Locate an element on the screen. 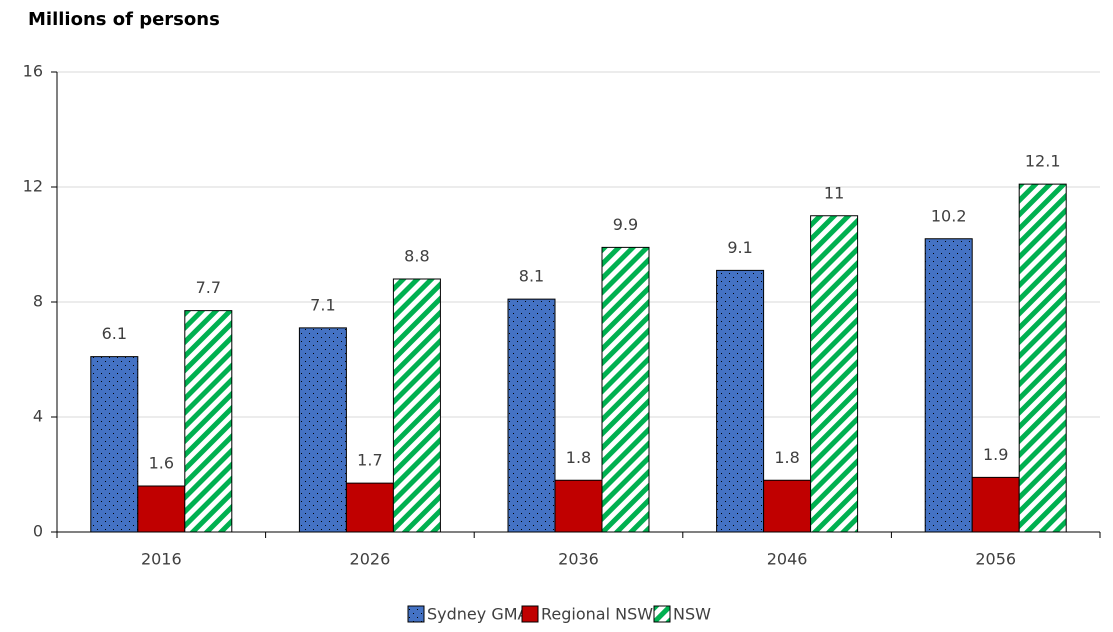  x-tick-label: 2056 is located at coordinates (995, 559).